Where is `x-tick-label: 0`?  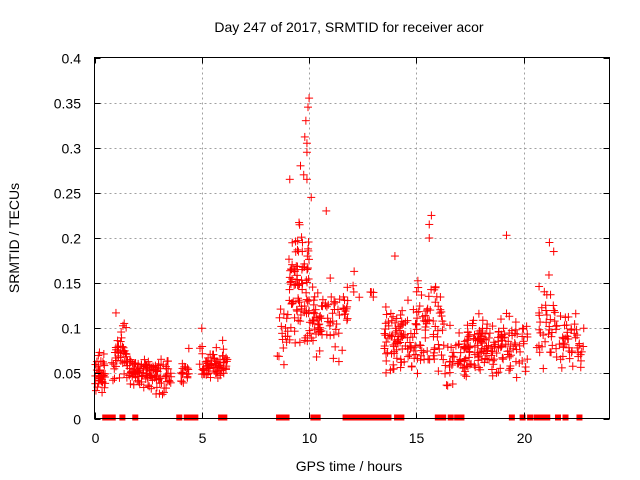
x-tick-label: 0 is located at coordinates (96, 438).